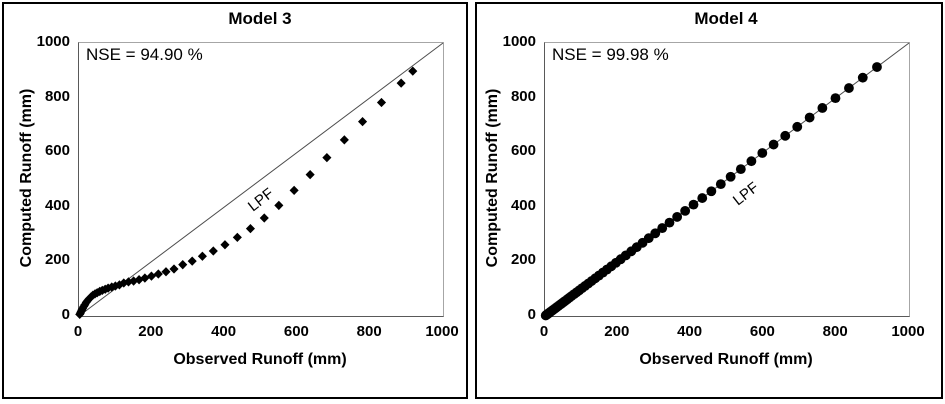 This screenshot has width=945, height=404. What do you see at coordinates (726, 18) in the screenshot?
I see `chart-title: Model 4` at bounding box center [726, 18].